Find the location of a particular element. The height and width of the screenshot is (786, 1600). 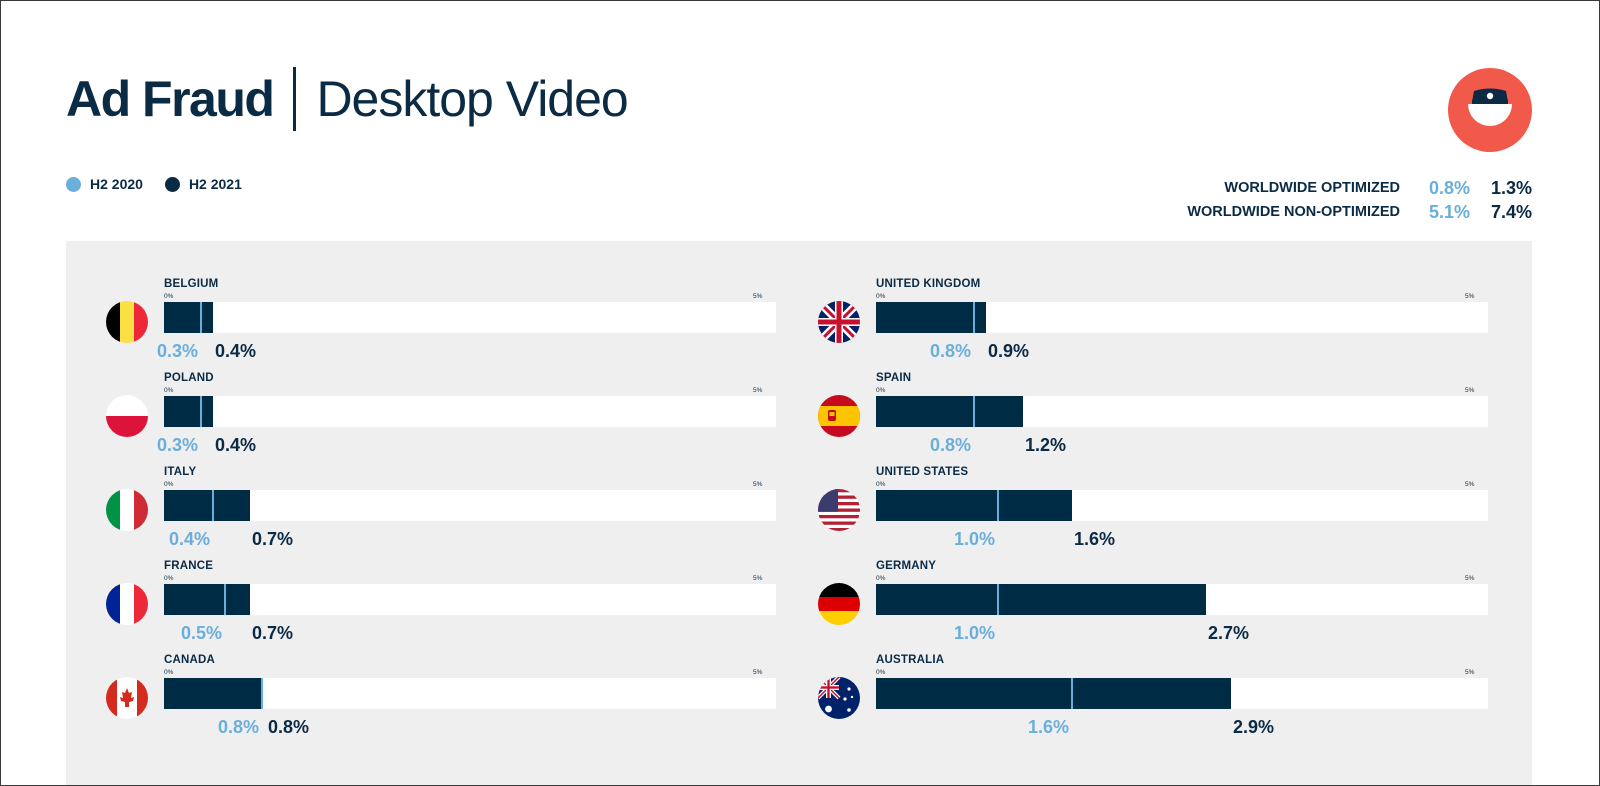

value-h2-2020-canada: 0.8% is located at coordinates (239, 727).